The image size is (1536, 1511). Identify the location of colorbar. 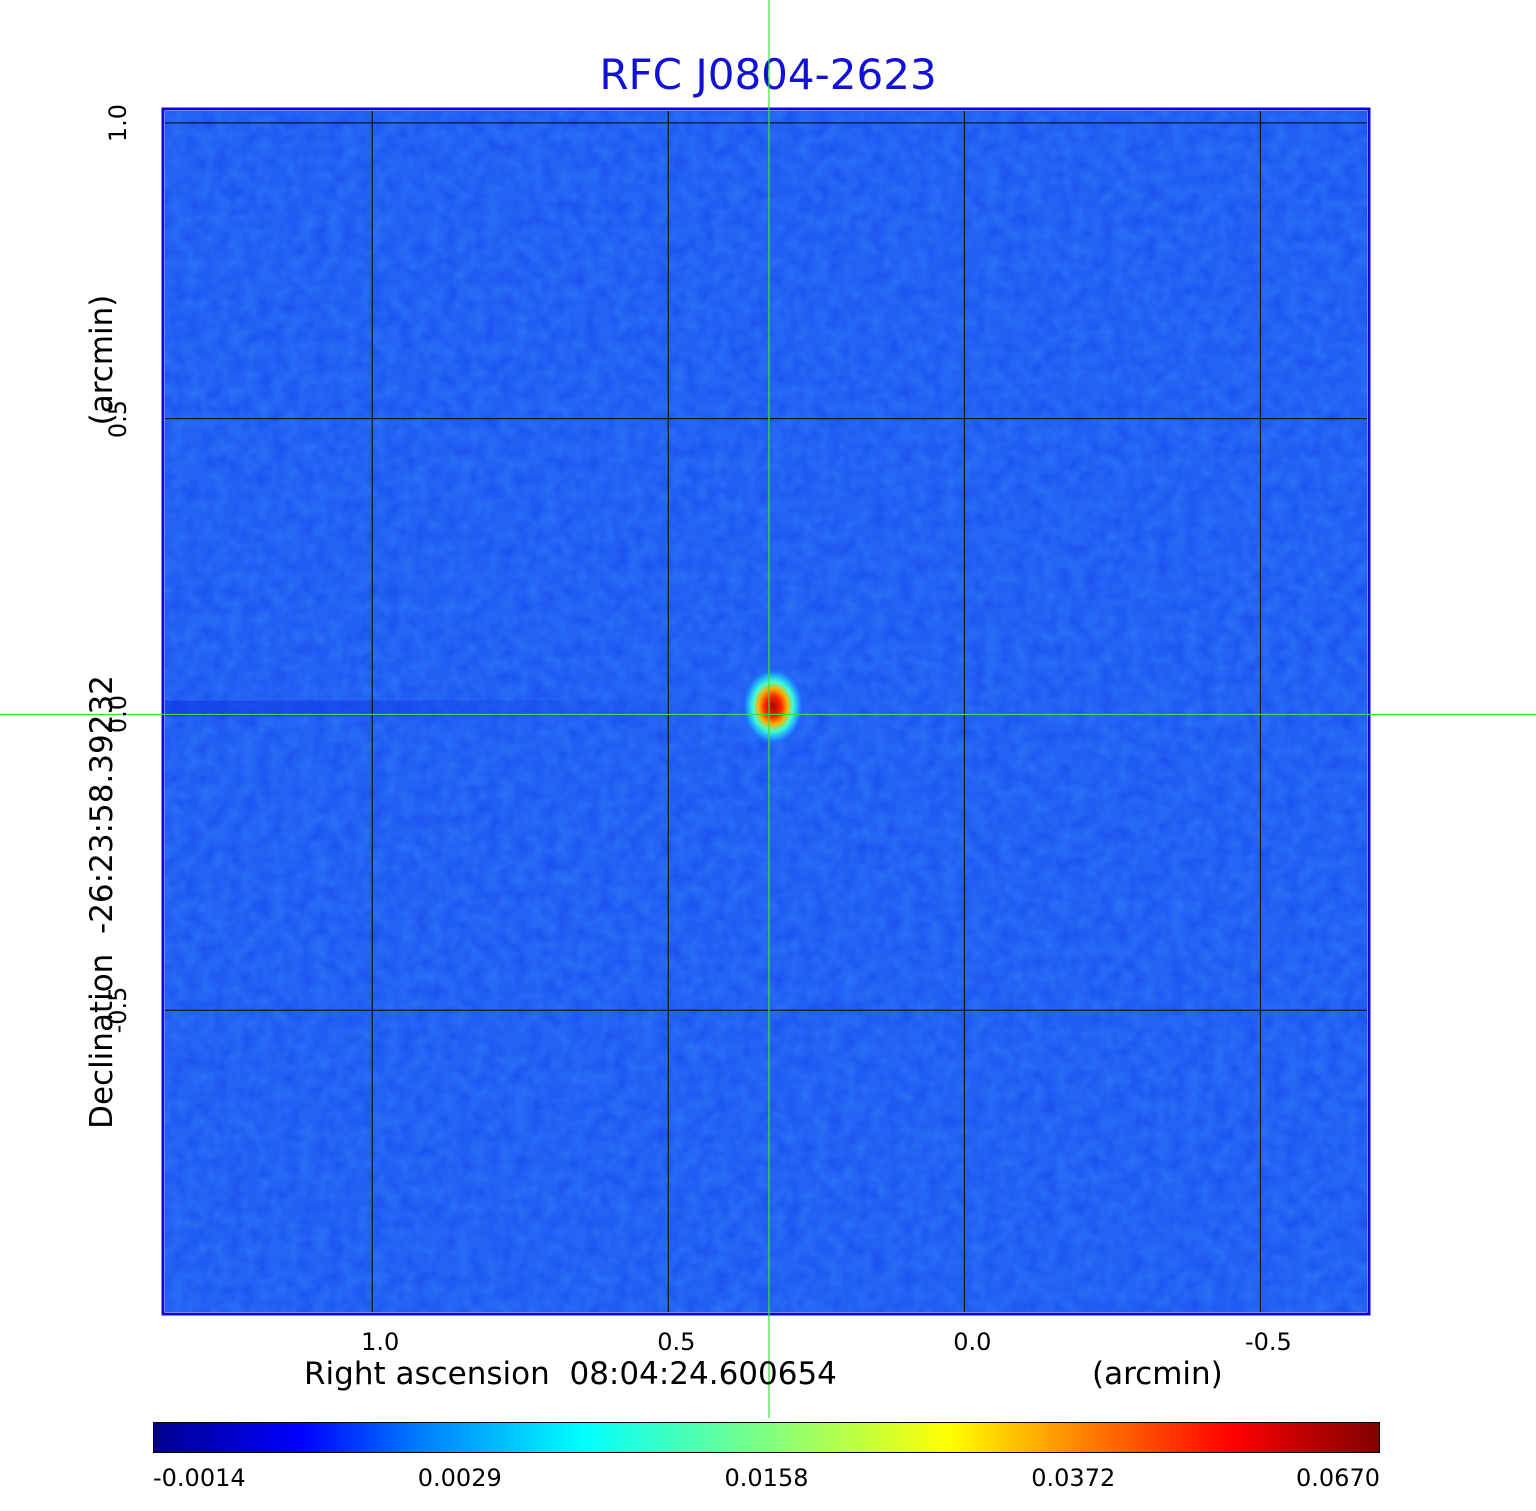
(766, 1437).